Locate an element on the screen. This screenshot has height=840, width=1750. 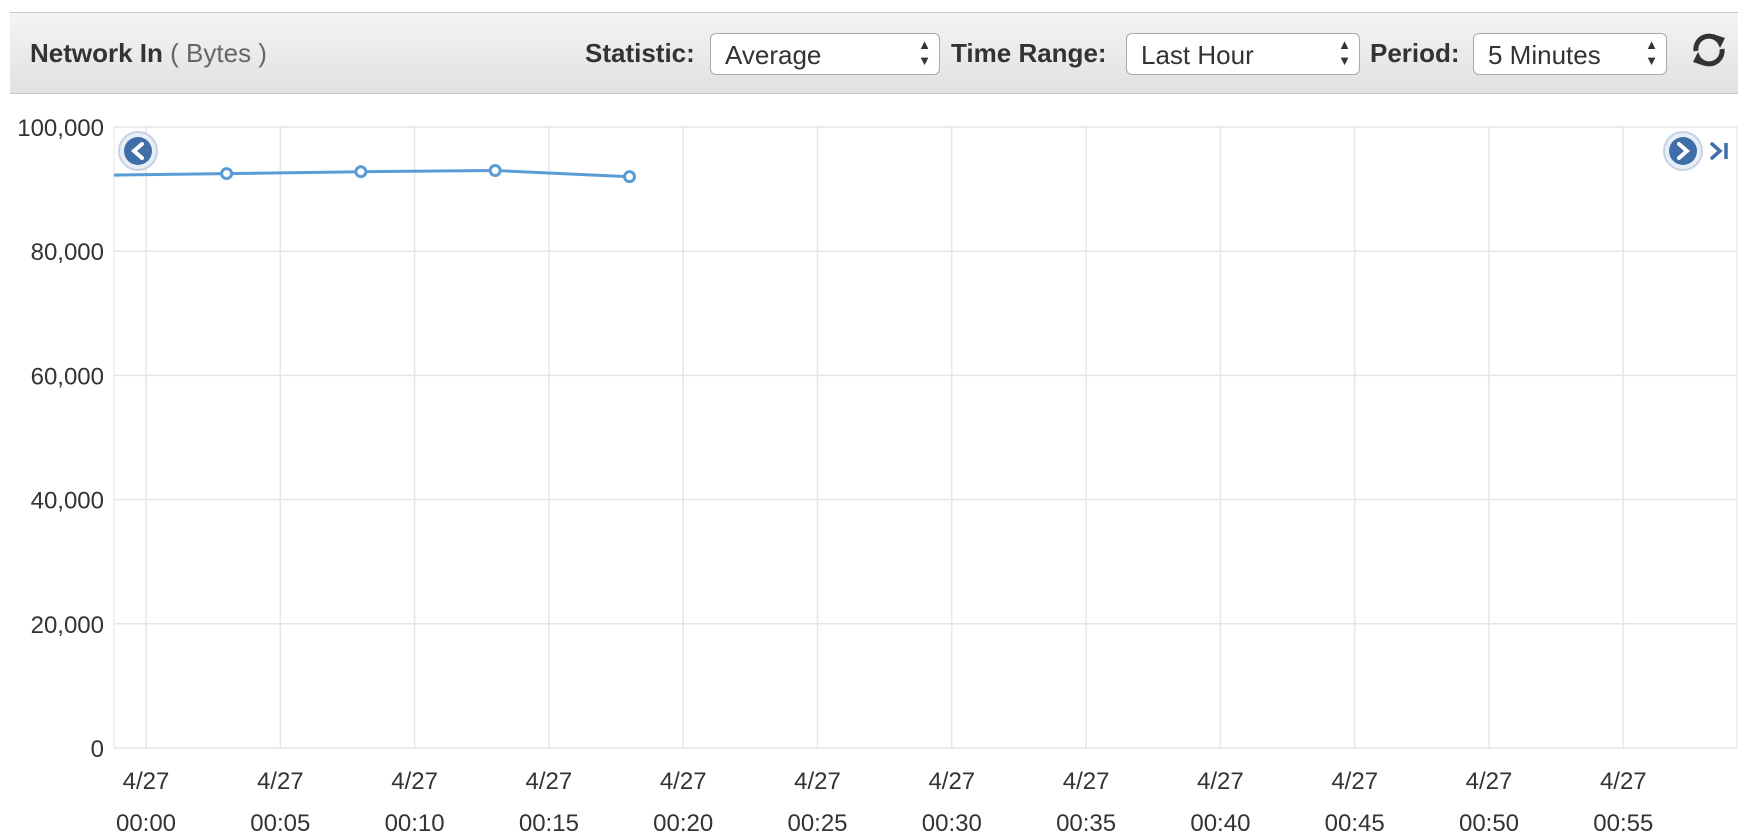
x-tick-time: 00:10 is located at coordinates (415, 823).